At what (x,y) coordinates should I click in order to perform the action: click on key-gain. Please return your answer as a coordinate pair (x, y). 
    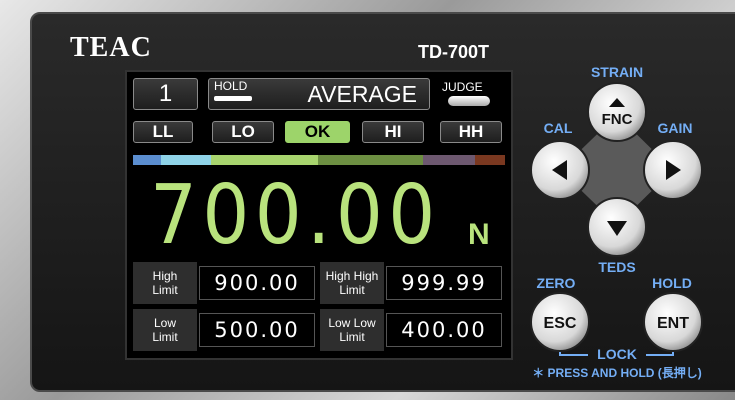
    Looking at the image, I should click on (673, 170).